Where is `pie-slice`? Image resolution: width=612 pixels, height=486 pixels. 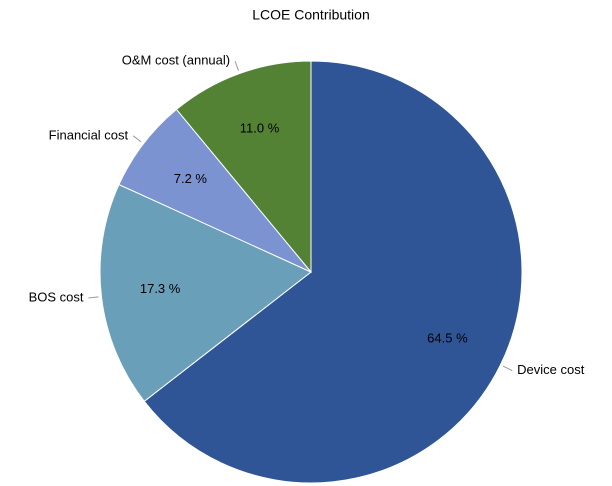 pie-slice is located at coordinates (243, 167).